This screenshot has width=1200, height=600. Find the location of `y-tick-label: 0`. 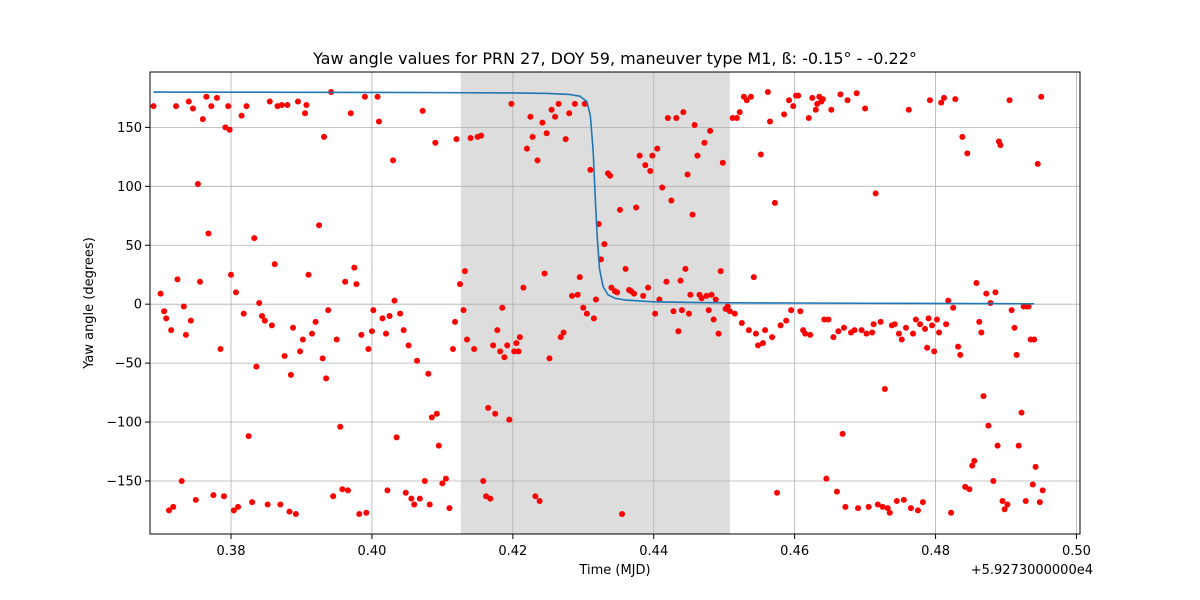

y-tick-label: 0 is located at coordinates (138, 305).